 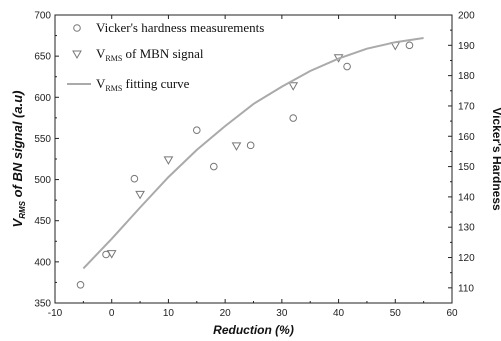 What do you see at coordinates (42, 262) in the screenshot?
I see `y-left-tick-label: 400` at bounding box center [42, 262].